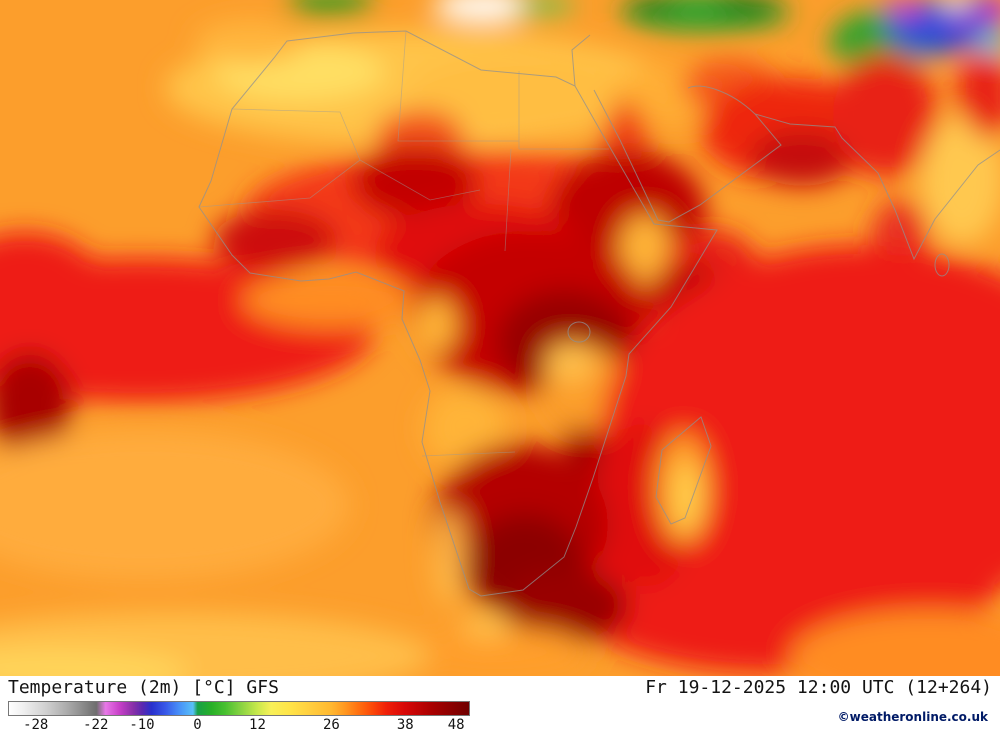 This screenshot has height=733, width=1000. What do you see at coordinates (239, 708) in the screenshot?
I see `colorbar-gradient` at bounding box center [239, 708].